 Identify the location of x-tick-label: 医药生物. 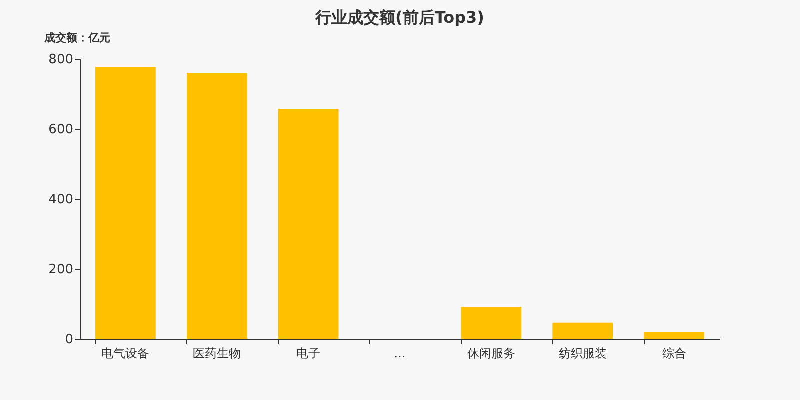
(217, 353).